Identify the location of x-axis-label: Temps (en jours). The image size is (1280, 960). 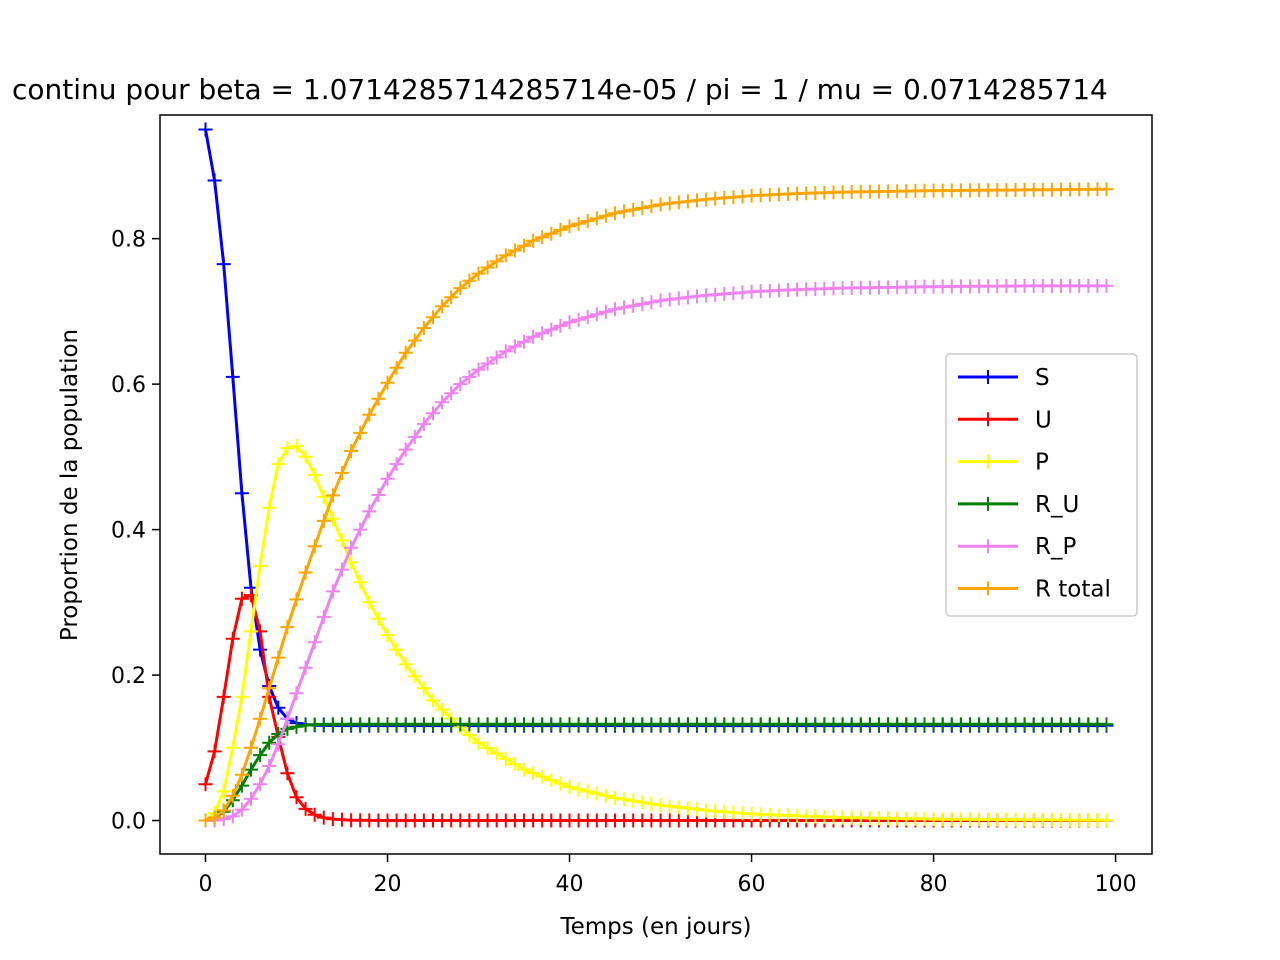
(655, 927).